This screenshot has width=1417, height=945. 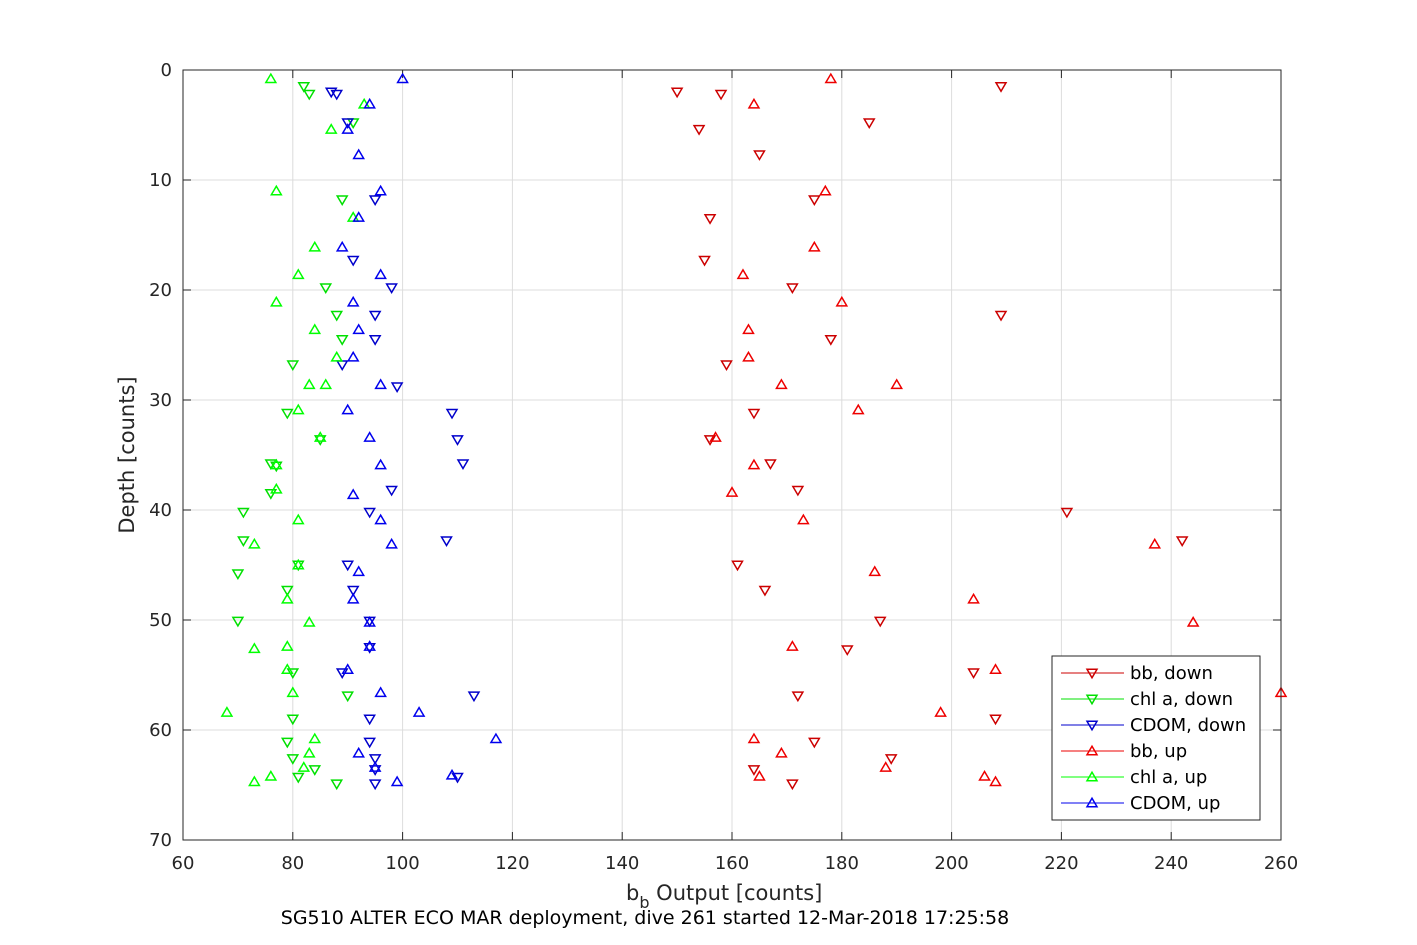 What do you see at coordinates (127, 454) in the screenshot?
I see `y-axis-label: Depth [counts]` at bounding box center [127, 454].